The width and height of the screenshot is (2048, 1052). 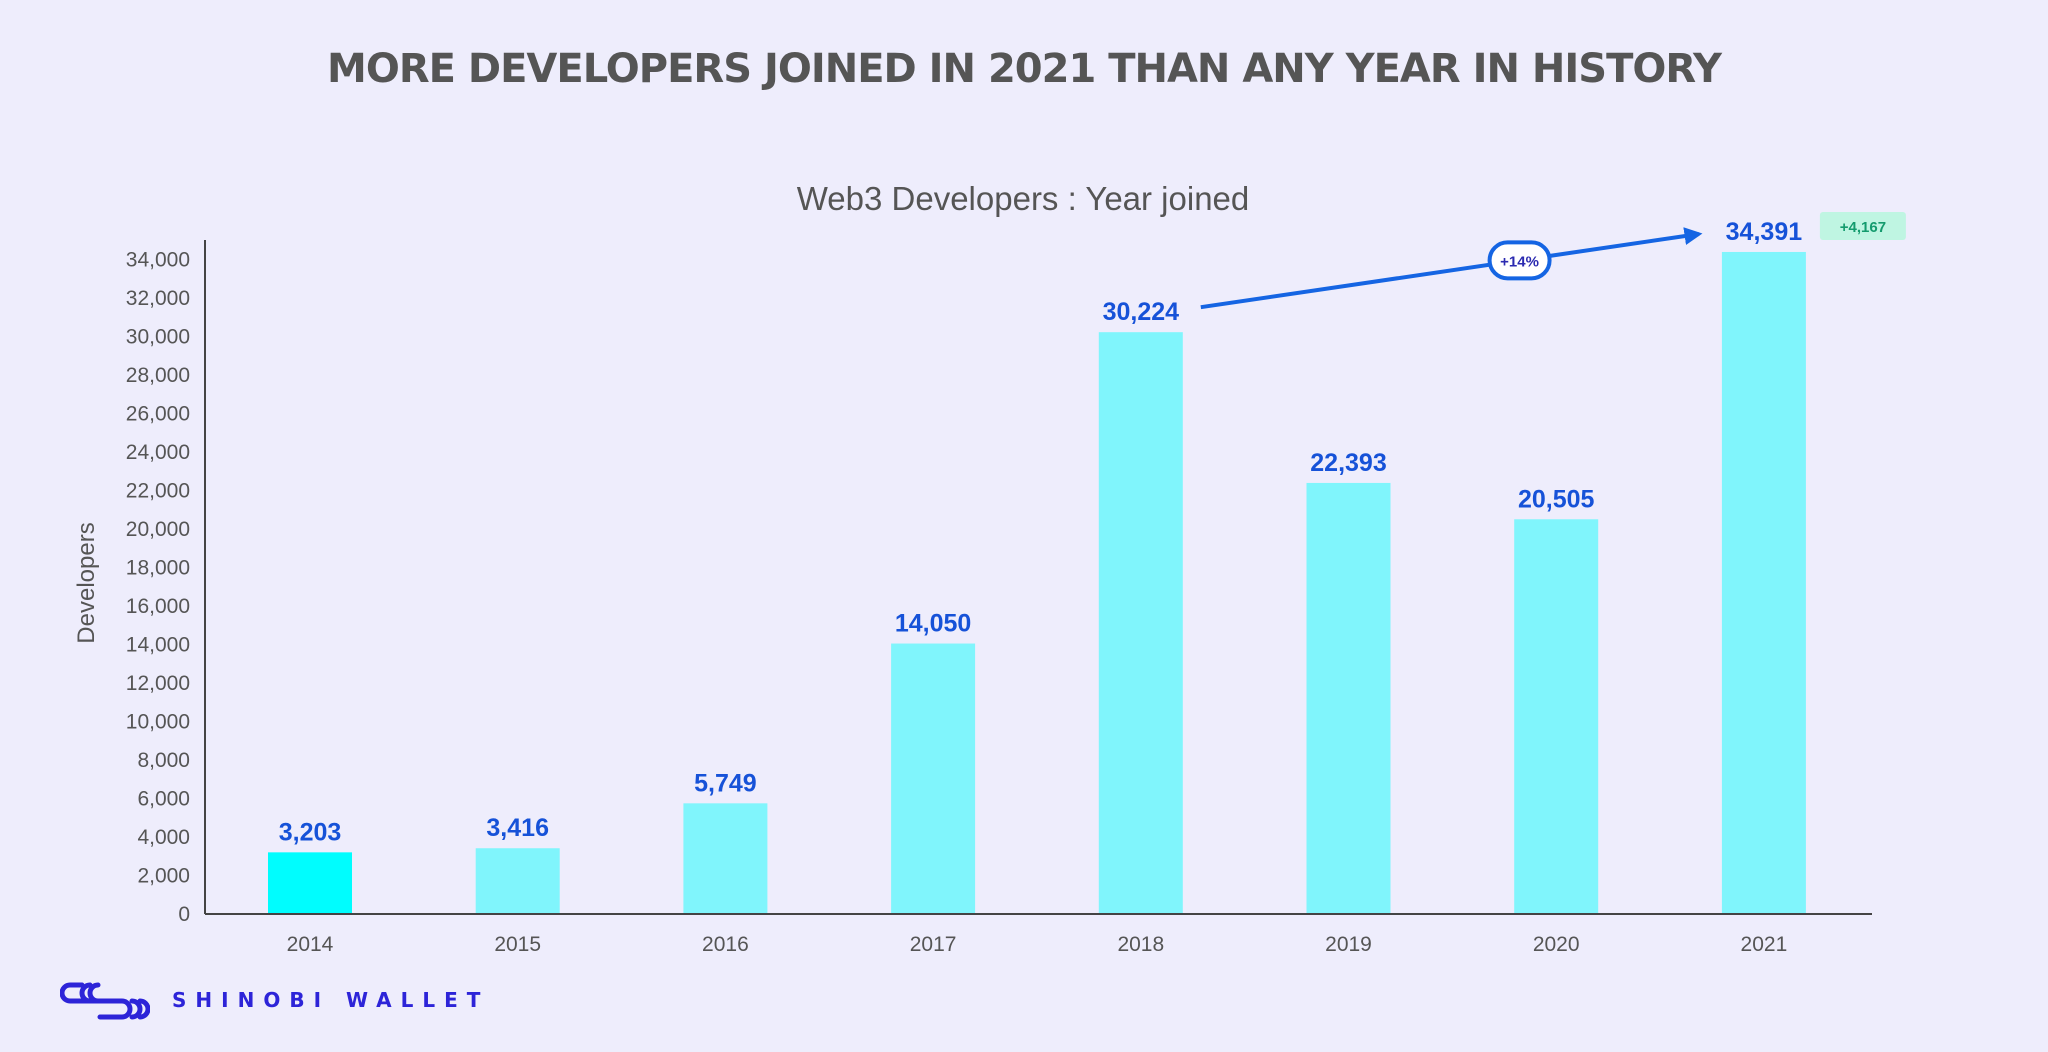 I want to click on brand: SHINOBI WALLET, so click(x=274, y=1000).